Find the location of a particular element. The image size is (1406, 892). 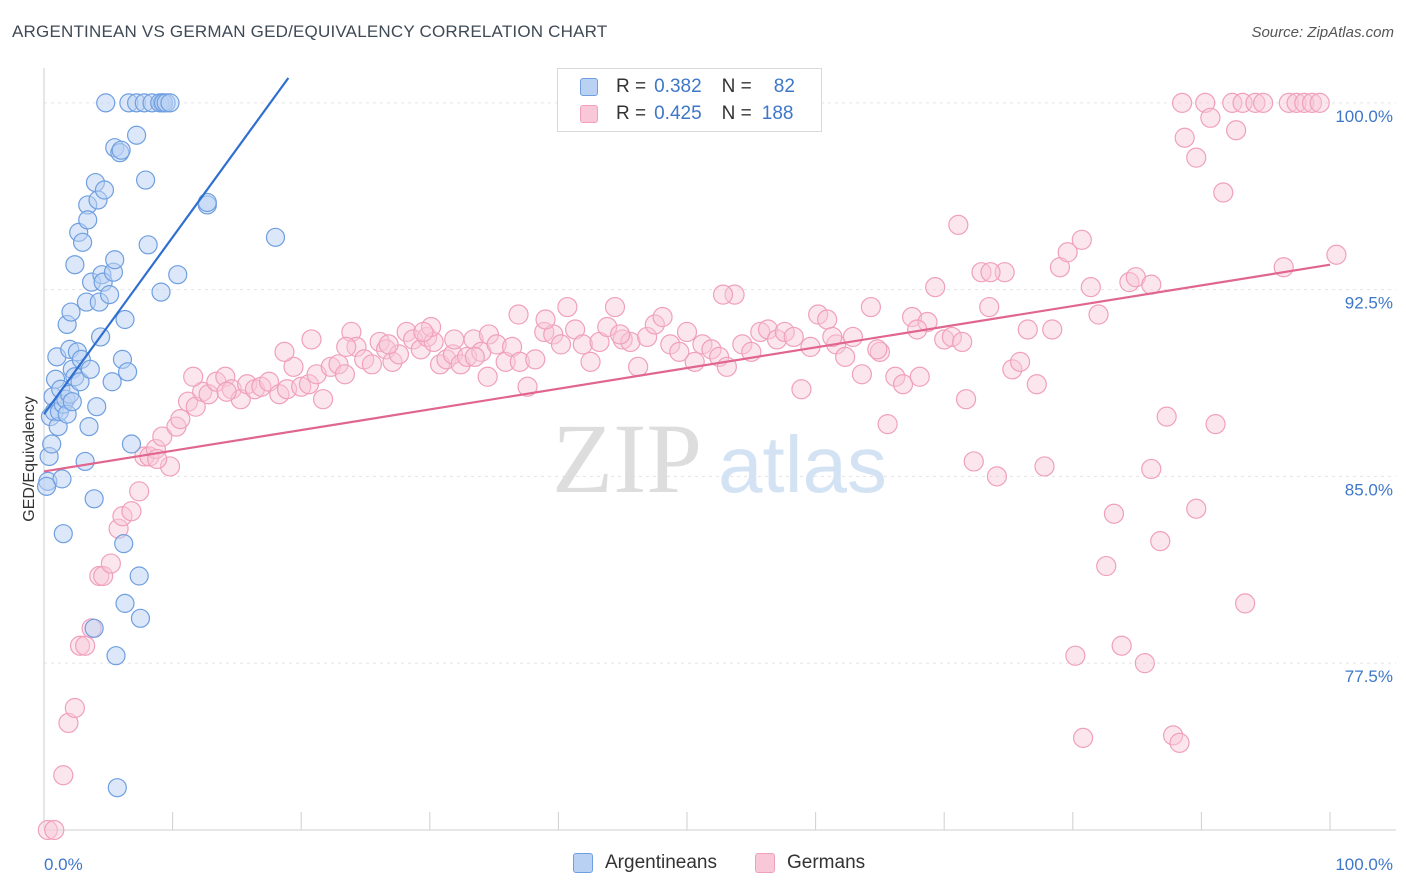

stats-legend: R = 0.382 N = 82 R = 0.425 N = 188 is located at coordinates (689, 100).